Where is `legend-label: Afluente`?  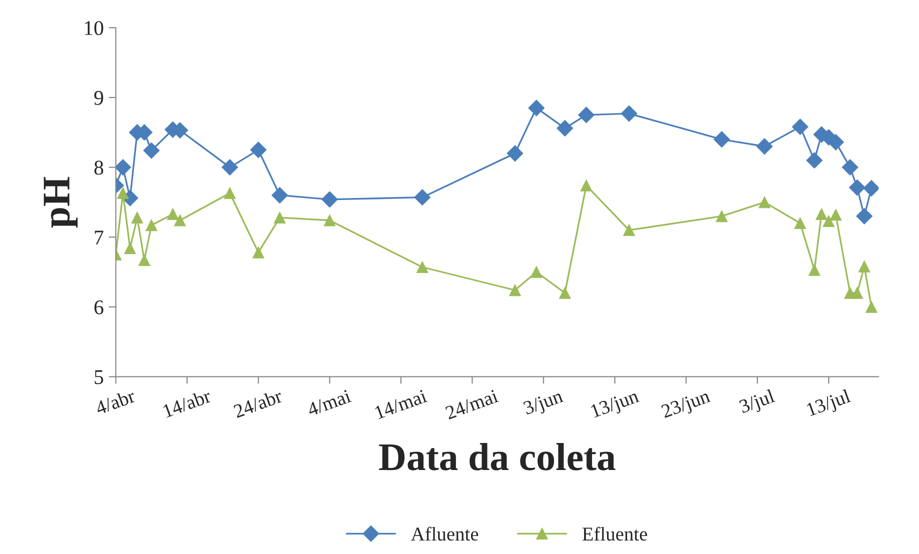
legend-label: Afluente is located at coordinates (444, 533).